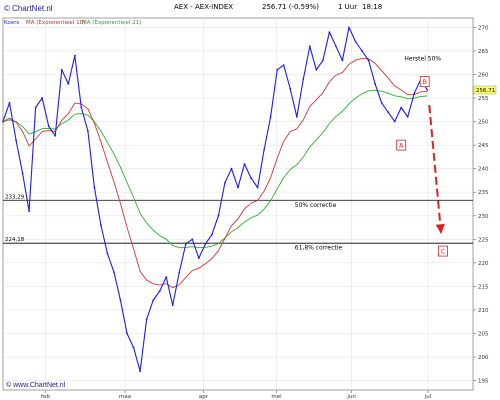  I want to click on header-period: 1 Uur, so click(347, 7).